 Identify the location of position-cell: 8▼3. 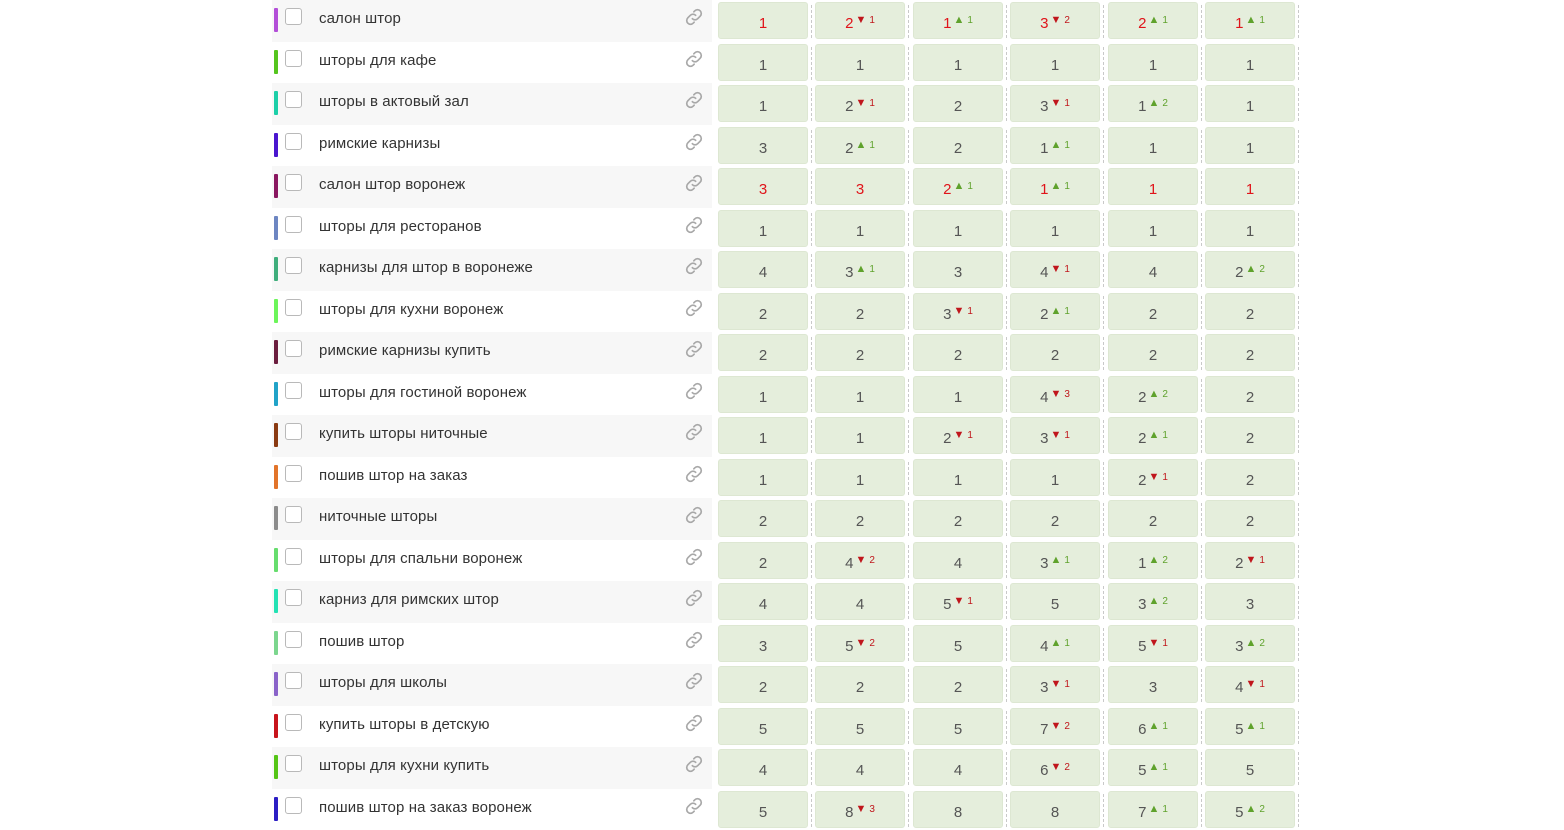
(860, 809).